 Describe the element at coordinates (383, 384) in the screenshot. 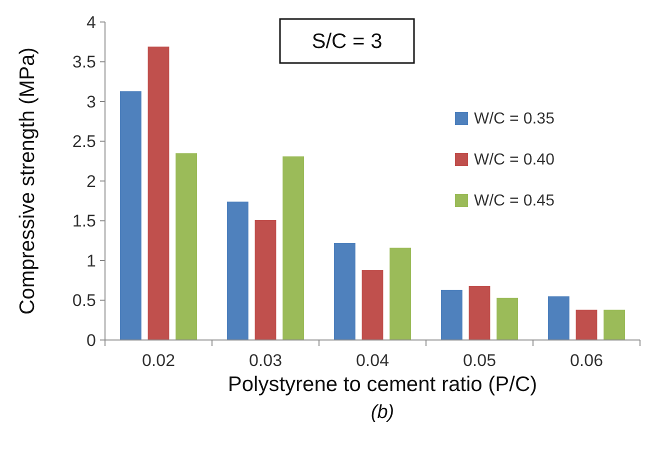

I see `x-axis-title: Polystyrene to cement ratio (P/C)` at that location.